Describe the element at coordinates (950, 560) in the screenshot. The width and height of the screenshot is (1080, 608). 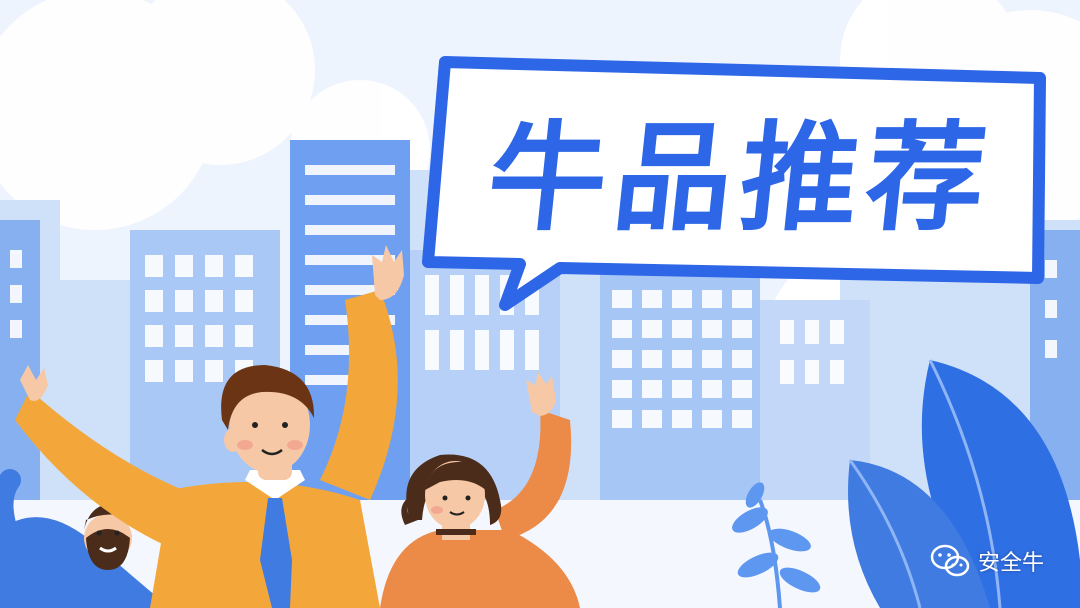
I see `wechat-icon` at that location.